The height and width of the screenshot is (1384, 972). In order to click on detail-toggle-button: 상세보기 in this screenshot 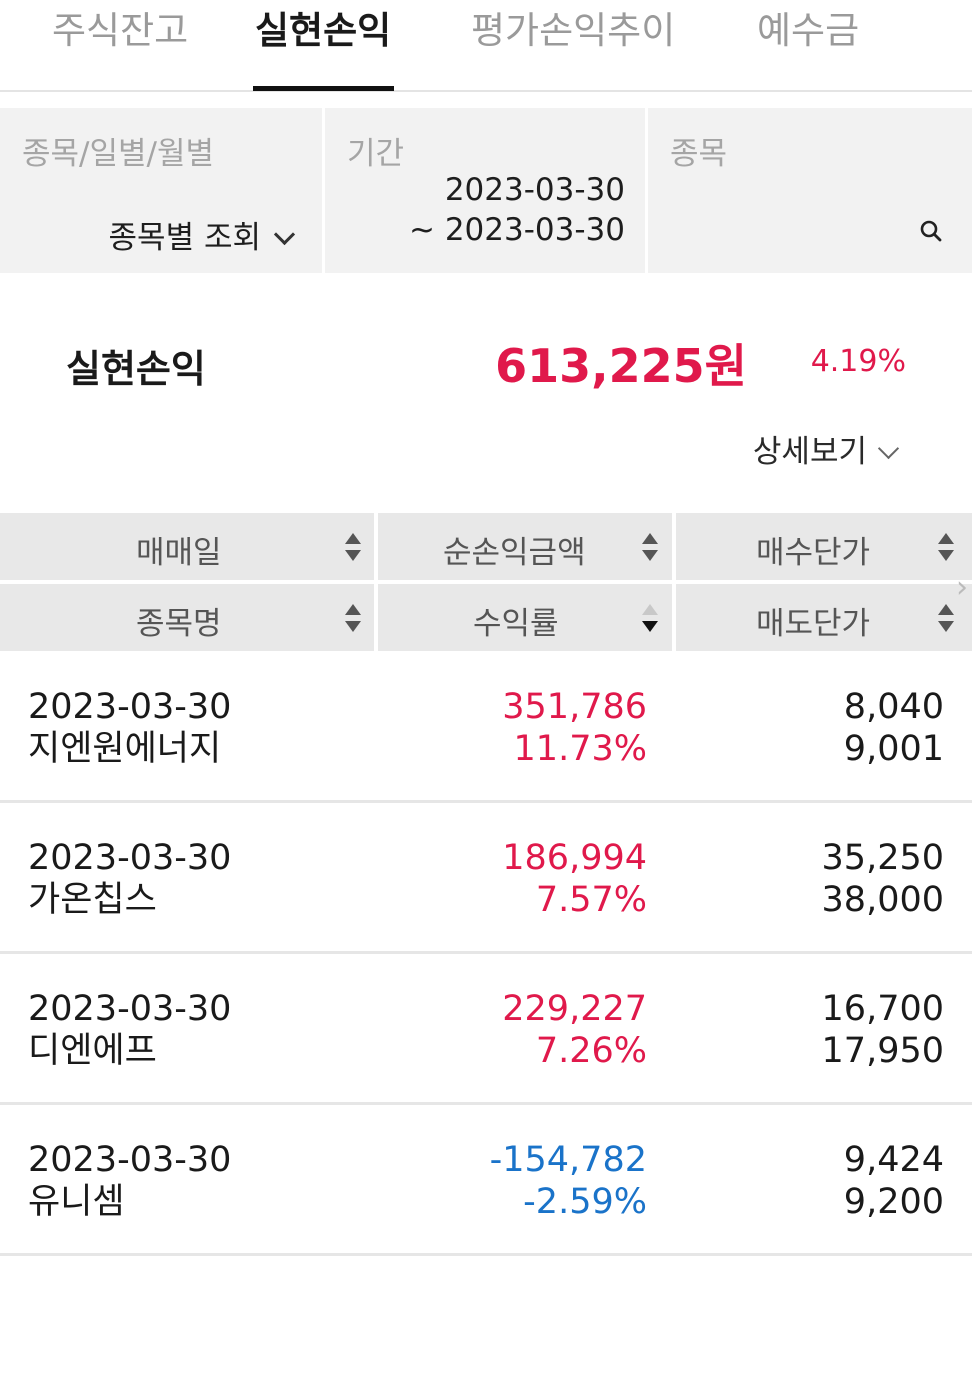, I will do `click(826, 448)`.